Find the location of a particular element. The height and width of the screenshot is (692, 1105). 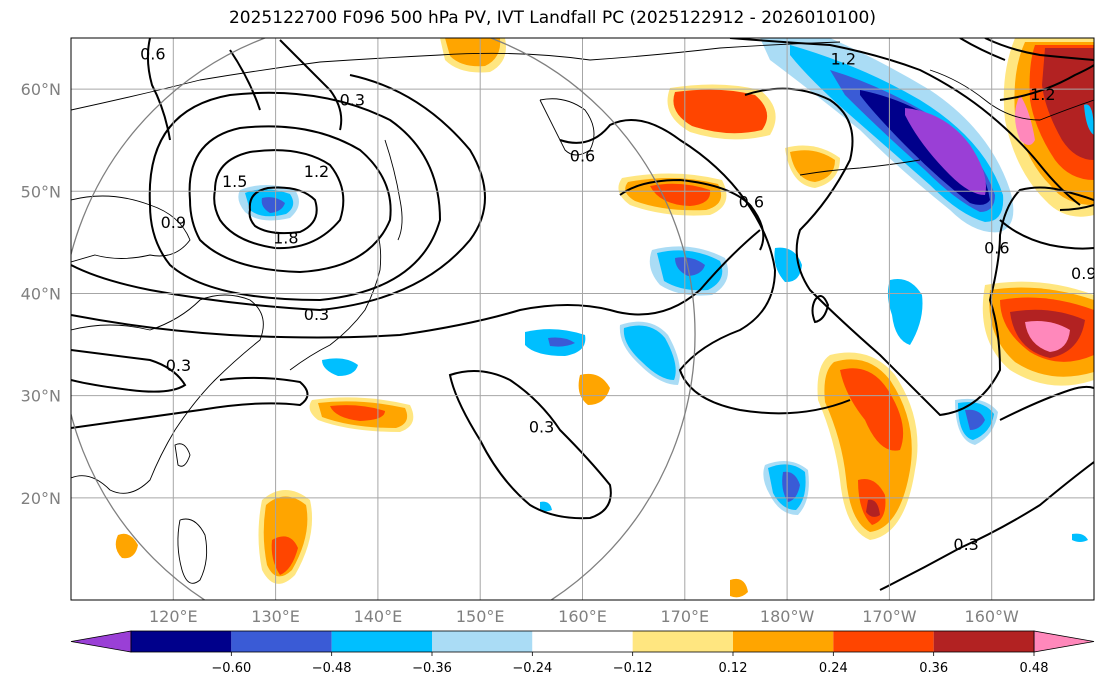

coastline-kamchatka is located at coordinates (567, 127).